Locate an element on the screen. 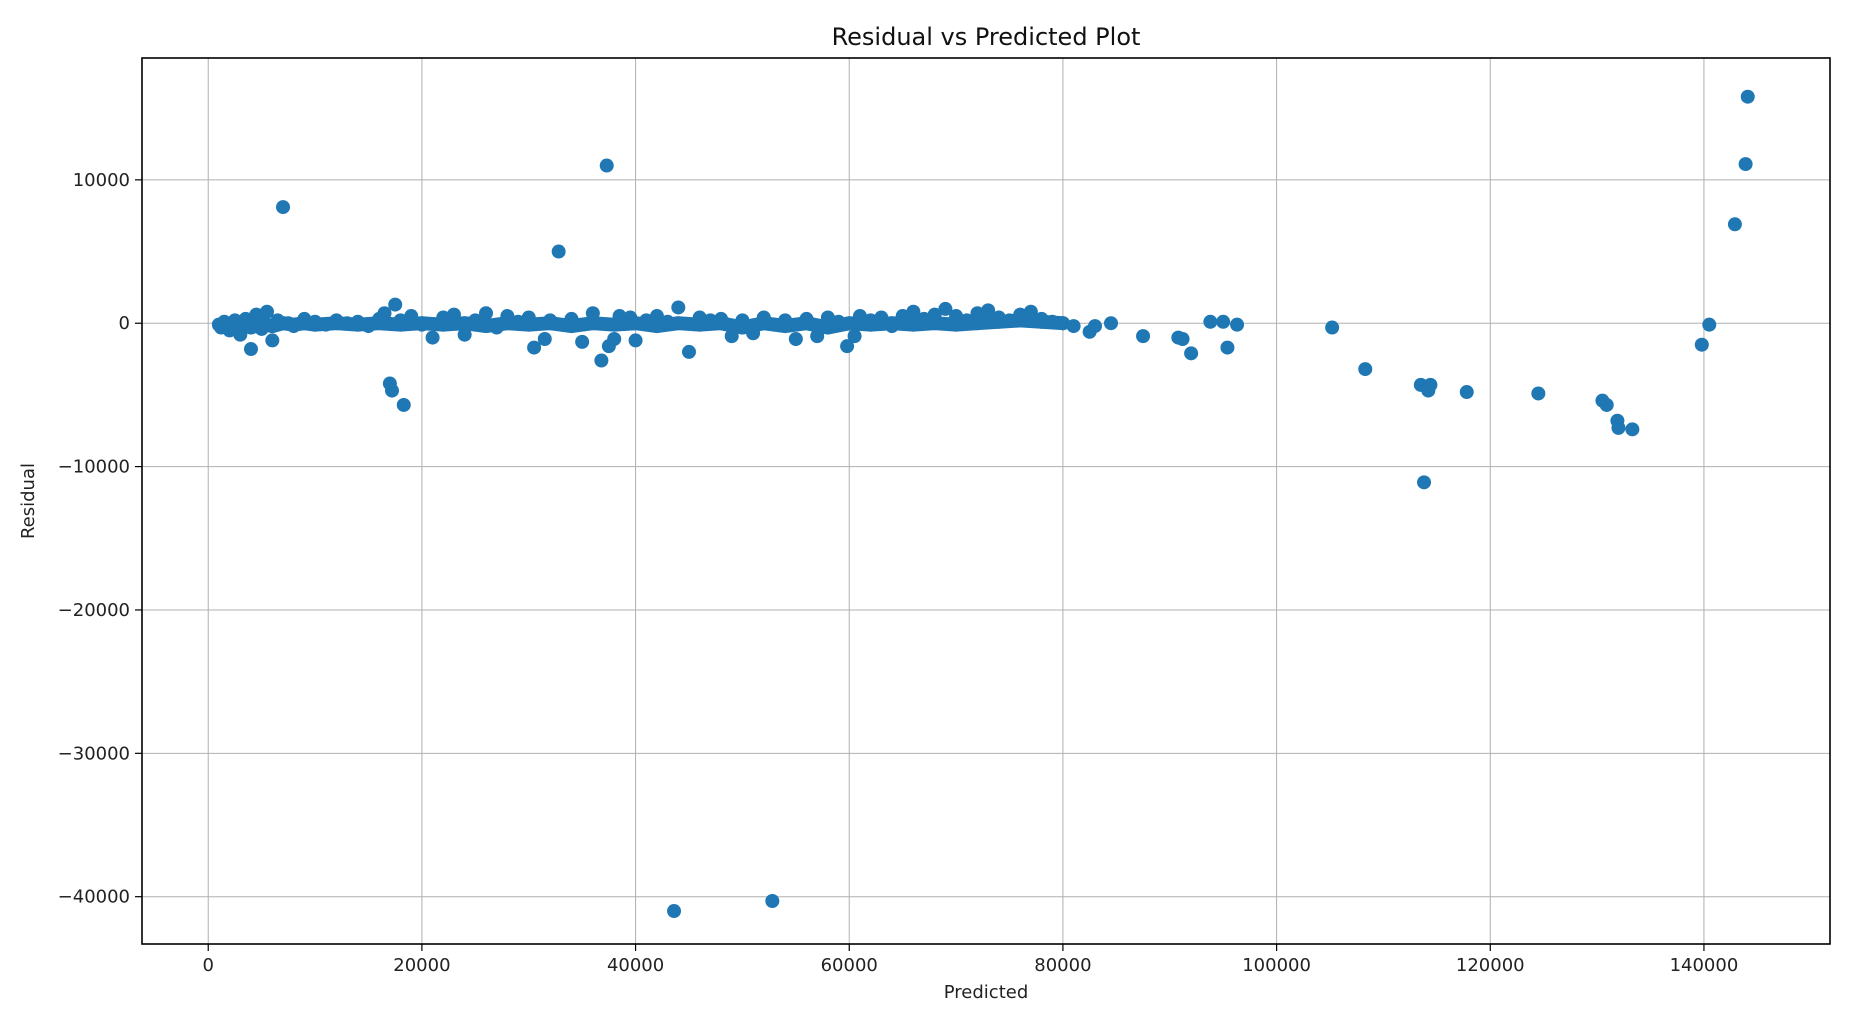 The width and height of the screenshot is (1850, 1010). chart-title: Residual vs Predicted Plot is located at coordinates (986, 37).